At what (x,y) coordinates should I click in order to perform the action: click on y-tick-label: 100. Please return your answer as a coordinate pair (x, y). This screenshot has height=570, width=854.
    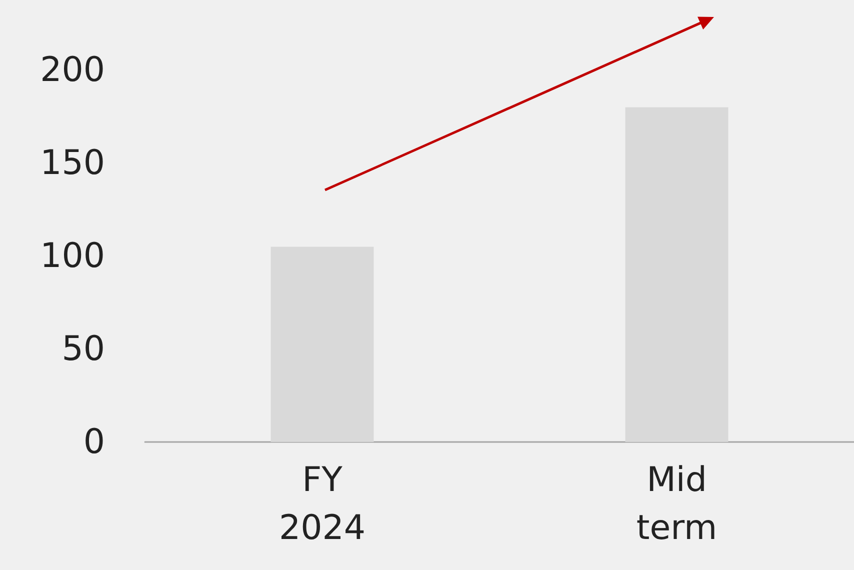
    Looking at the image, I should click on (72, 256).